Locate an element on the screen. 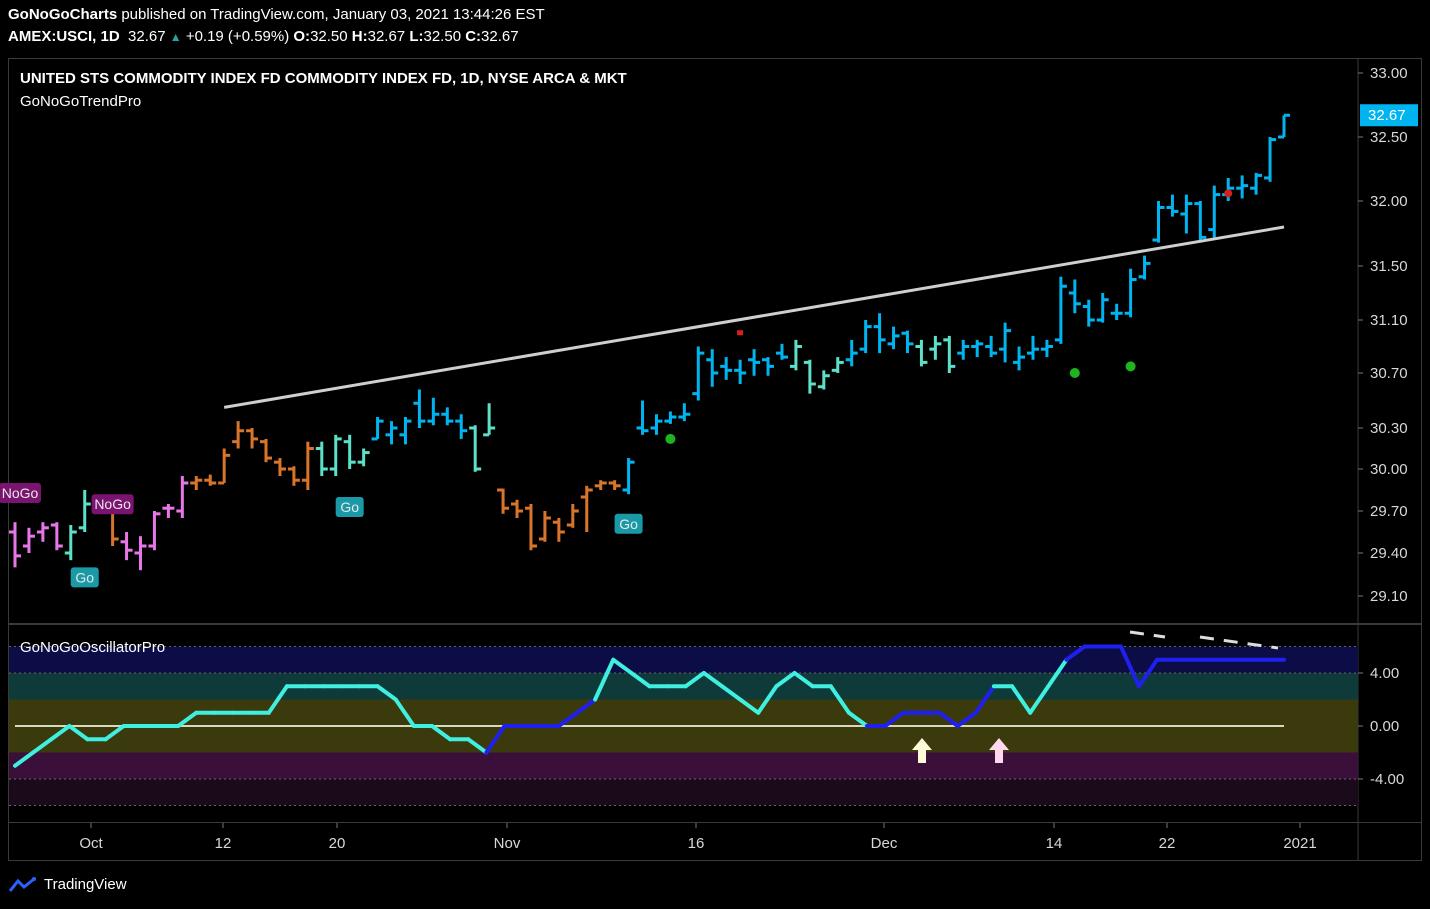 The image size is (1430, 909). price-tick-label: 29.10 is located at coordinates (1389, 596).